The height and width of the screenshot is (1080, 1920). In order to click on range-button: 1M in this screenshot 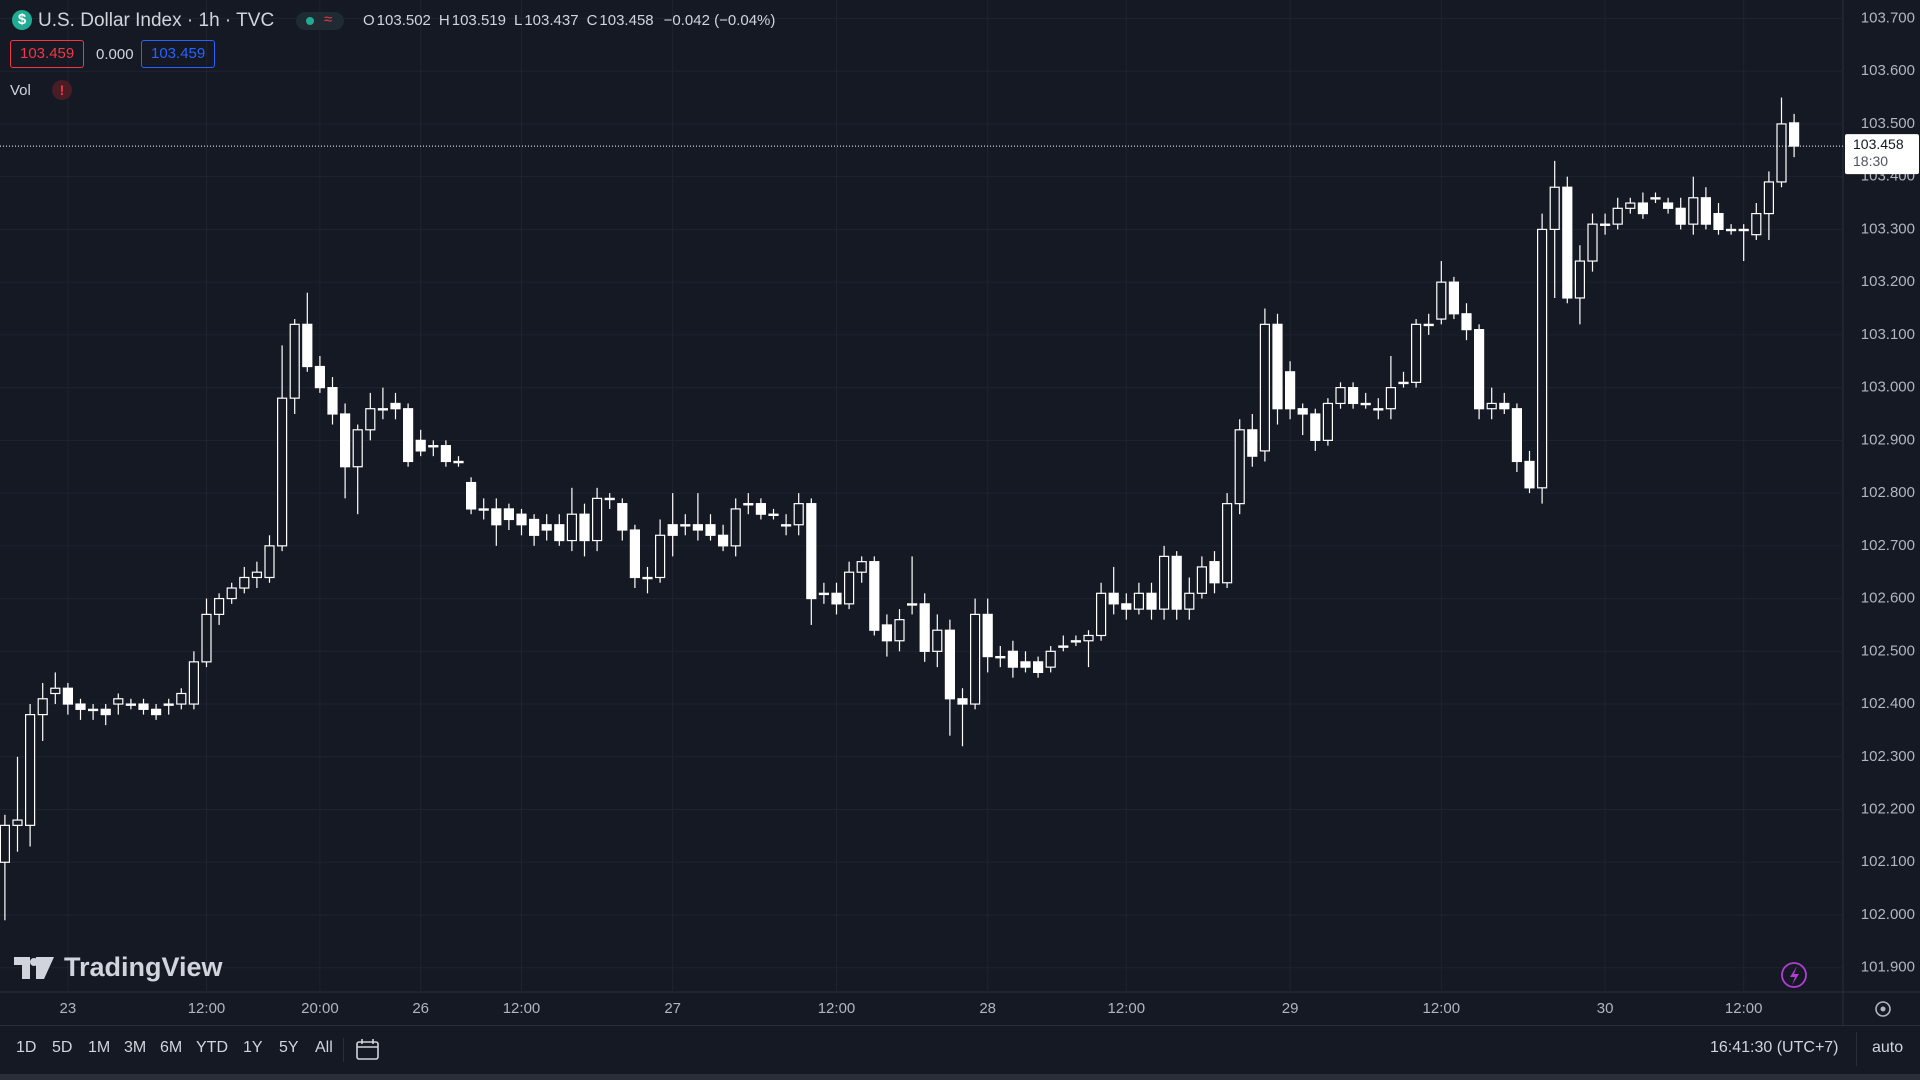, I will do `click(99, 1047)`.